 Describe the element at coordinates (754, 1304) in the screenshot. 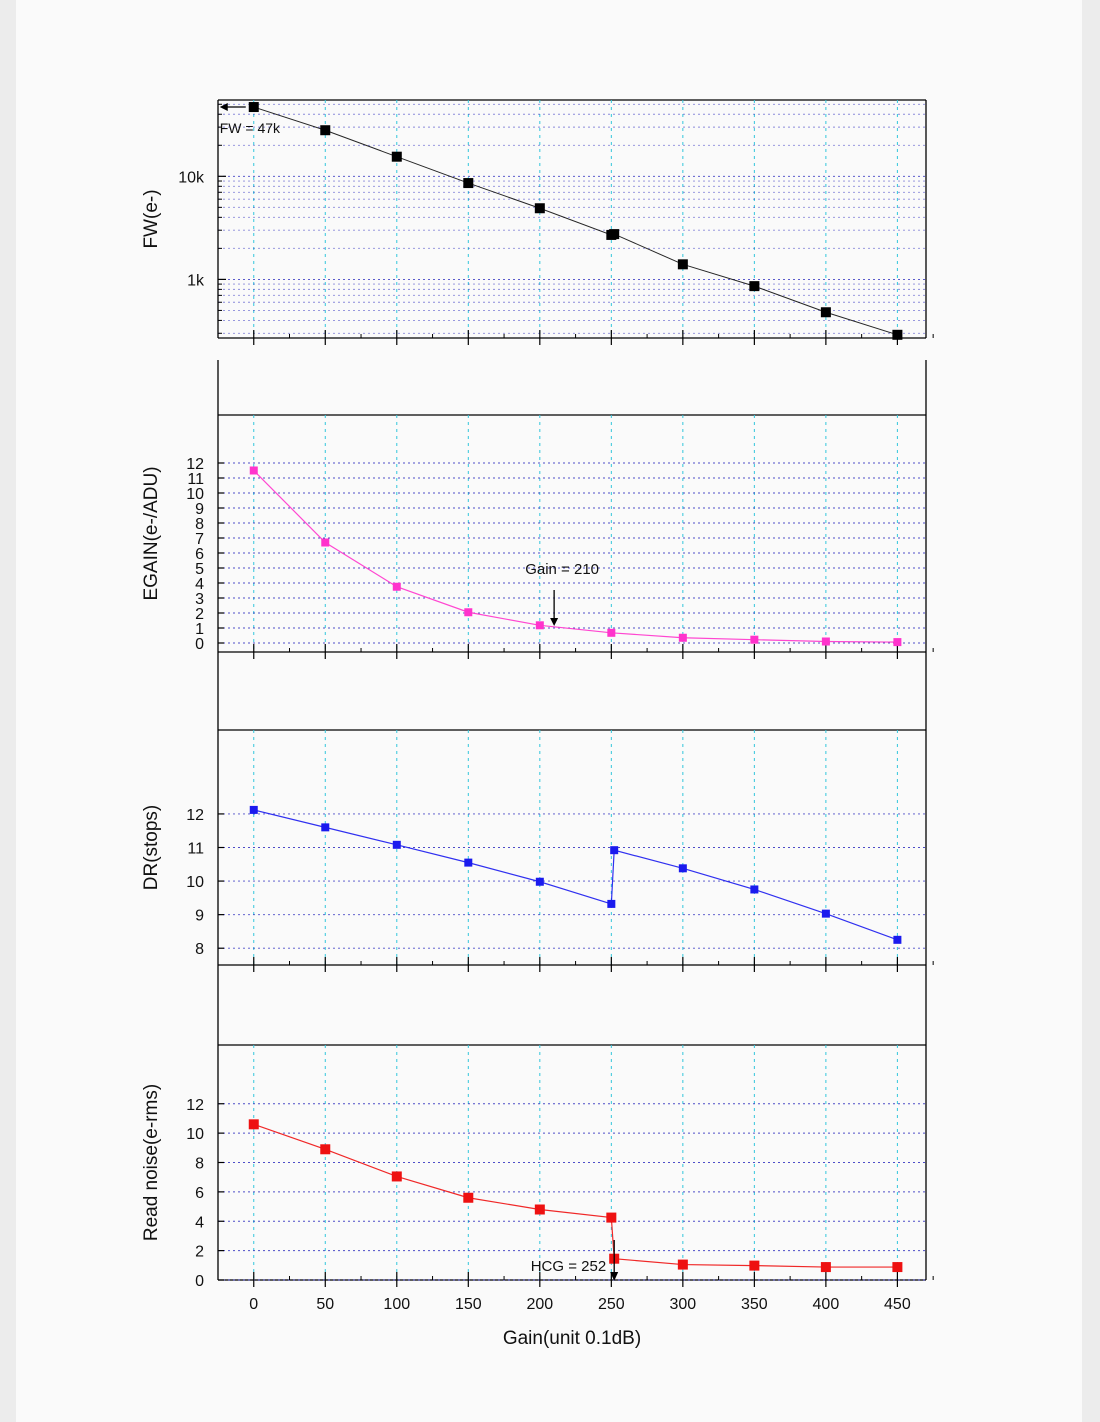

I see `x-tick-label: 350` at that location.